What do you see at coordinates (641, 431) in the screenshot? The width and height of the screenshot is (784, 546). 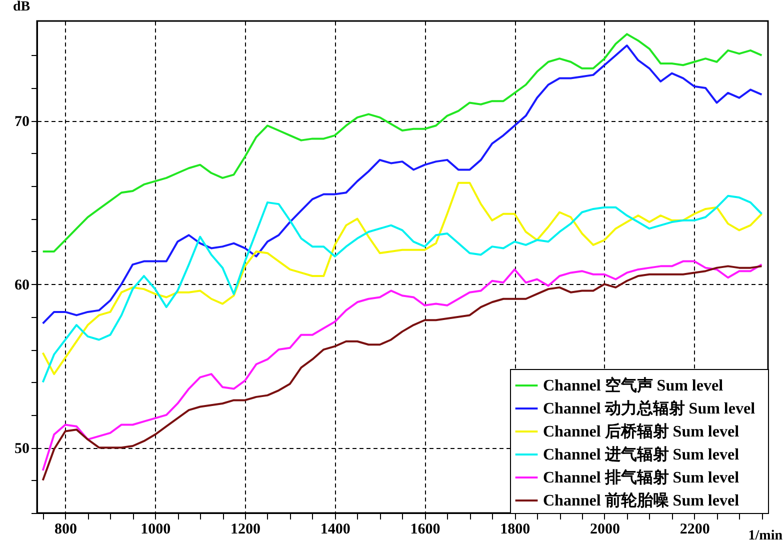 I see `legend-label: Channel 后桥辐射 Sum level` at bounding box center [641, 431].